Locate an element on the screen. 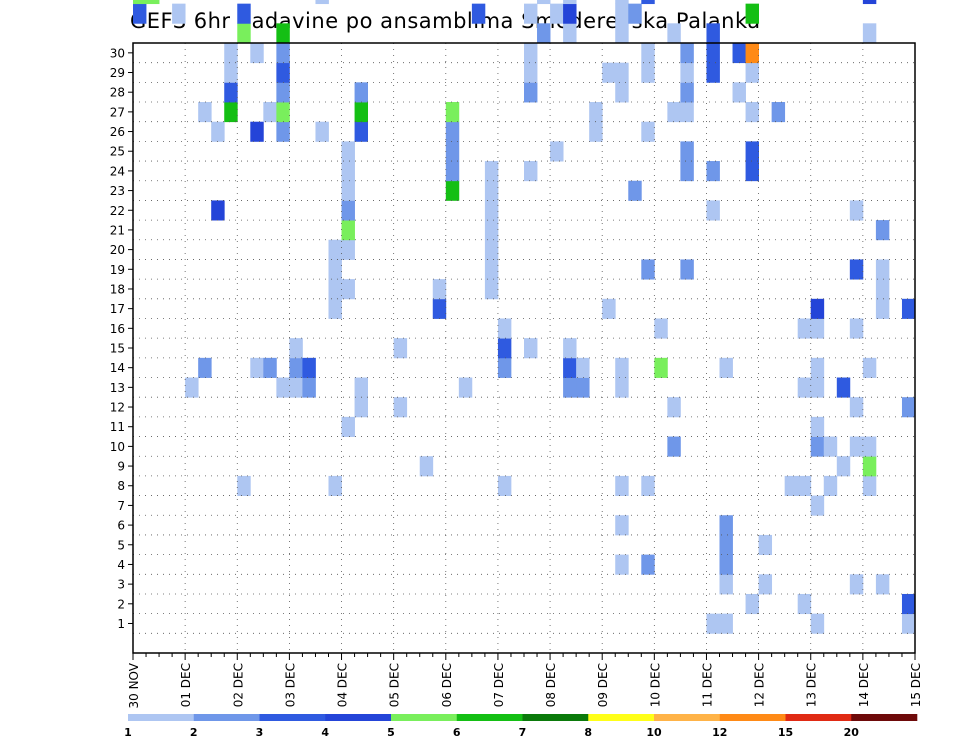 The height and width of the screenshot is (742, 960). y-tick-label: 29 is located at coordinates (117, 73).